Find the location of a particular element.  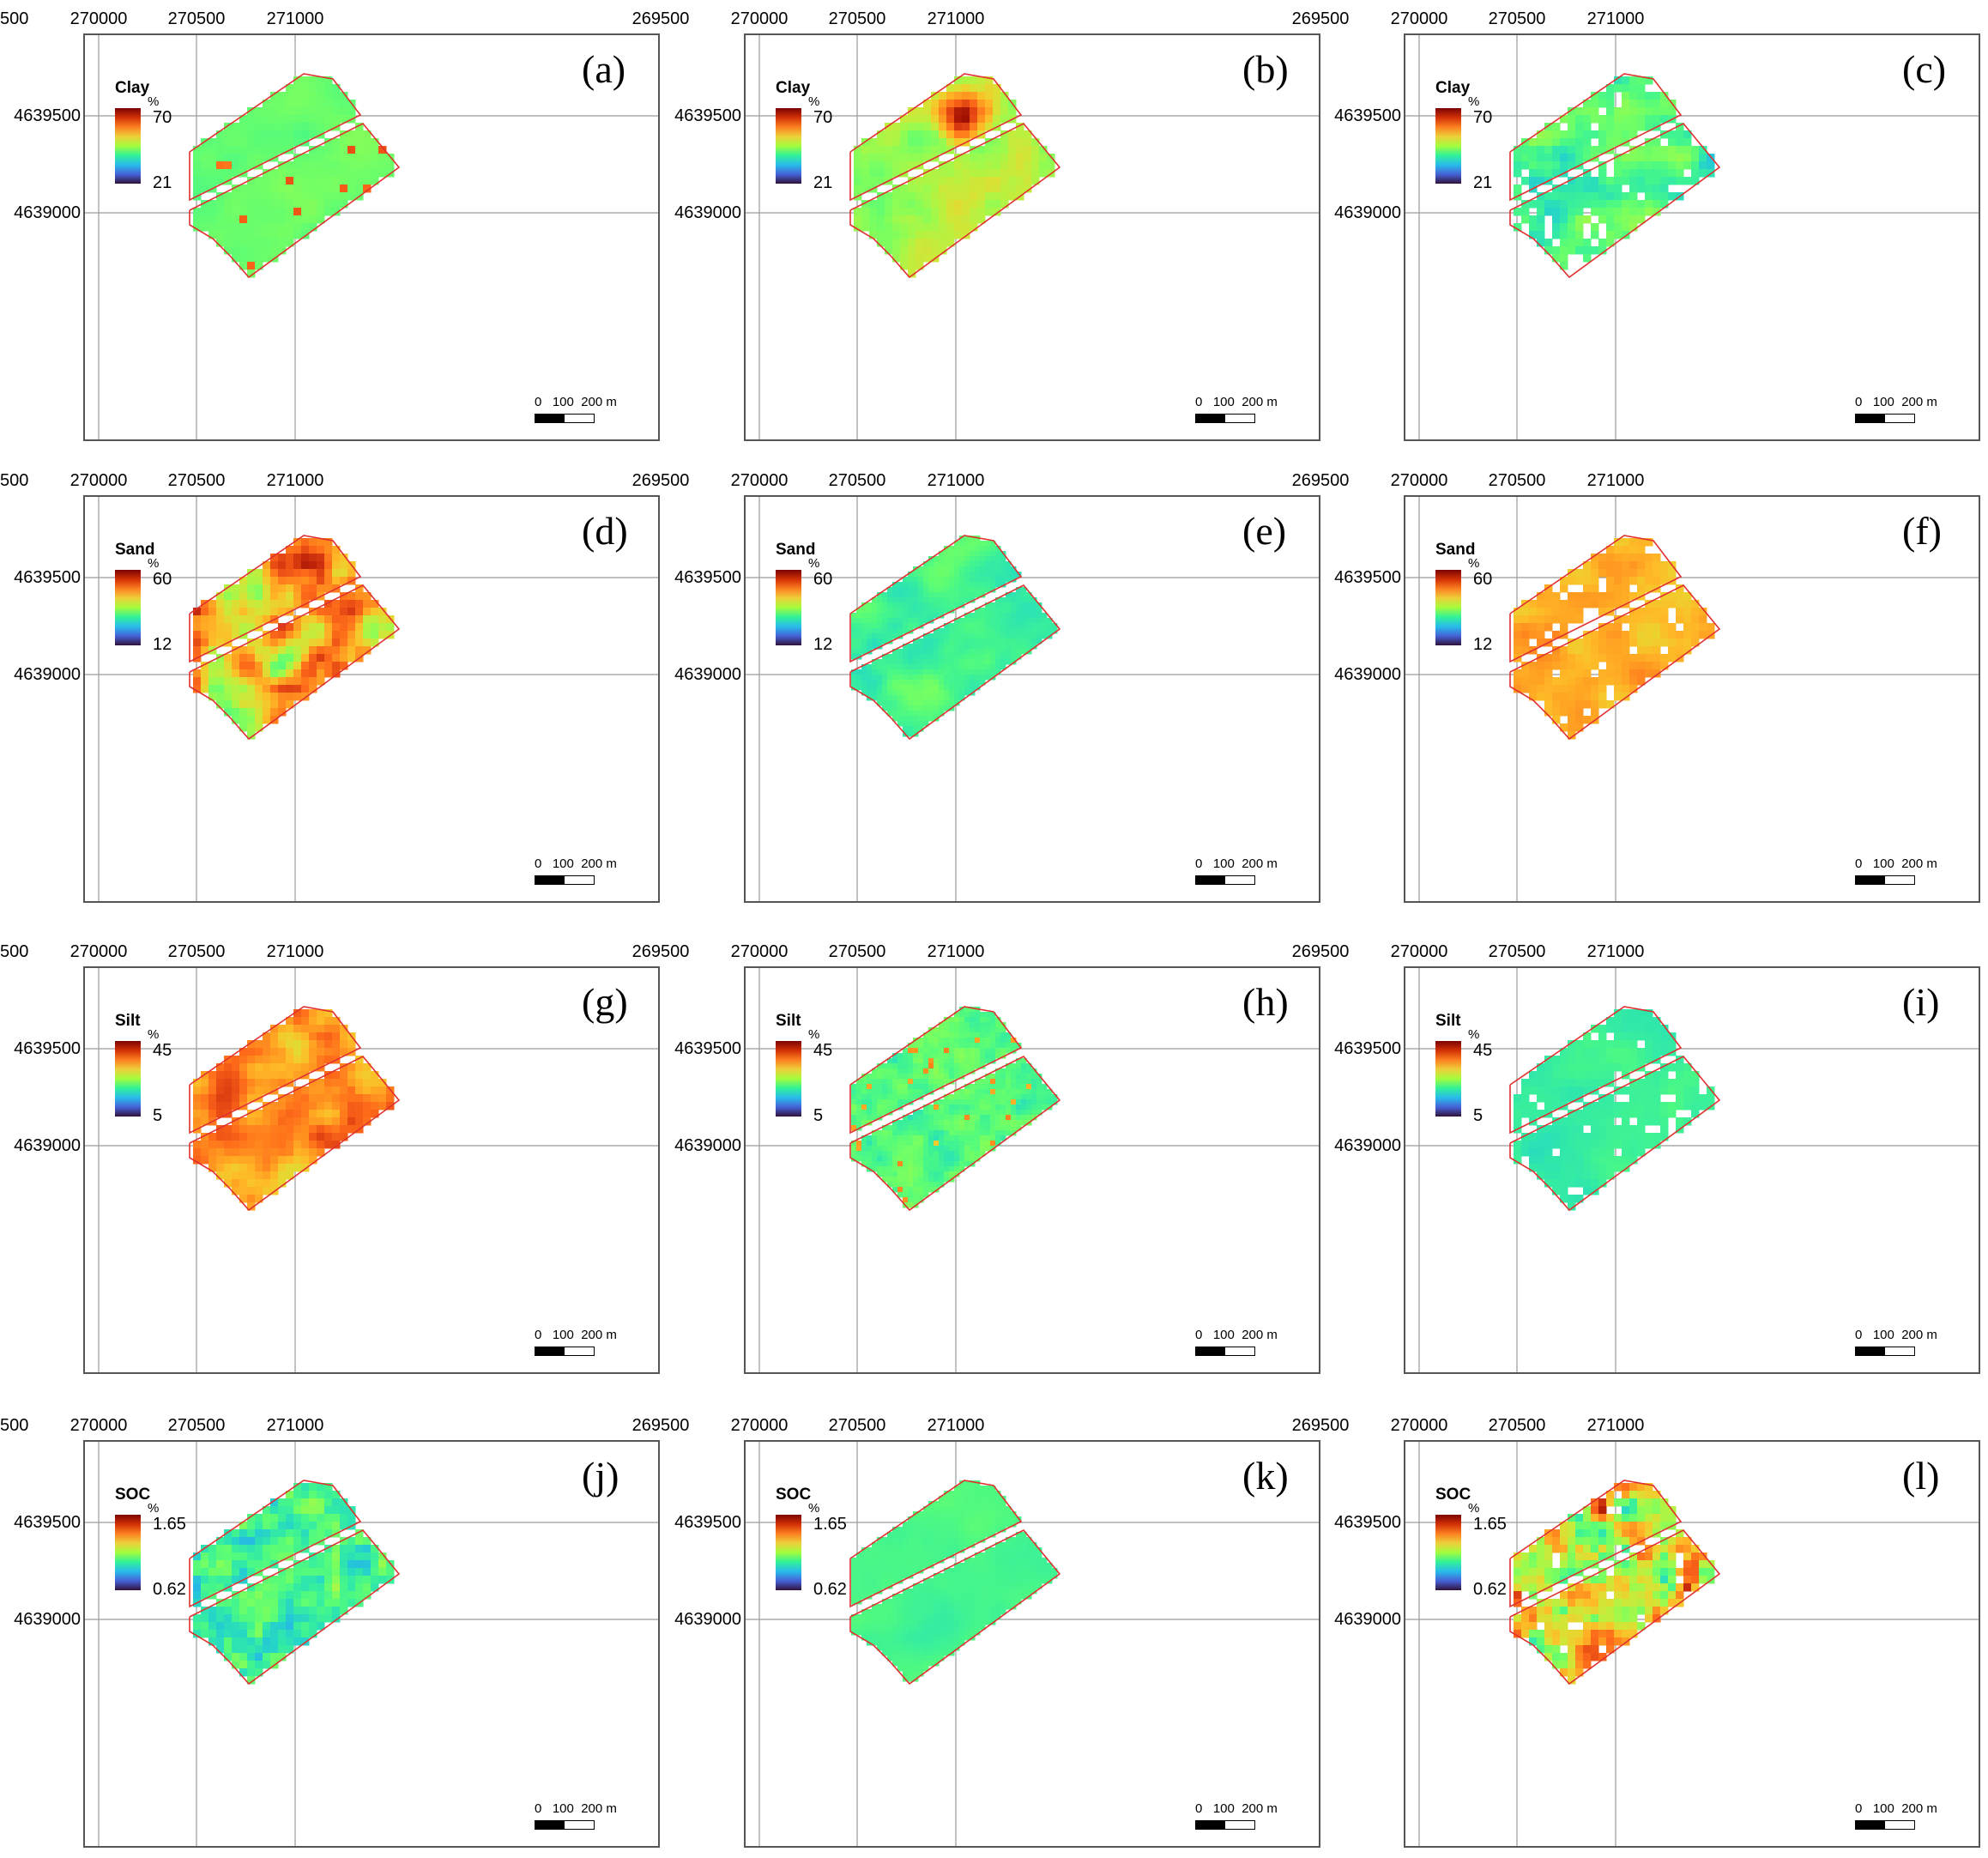

legend-unit: % is located at coordinates (814, 1034).